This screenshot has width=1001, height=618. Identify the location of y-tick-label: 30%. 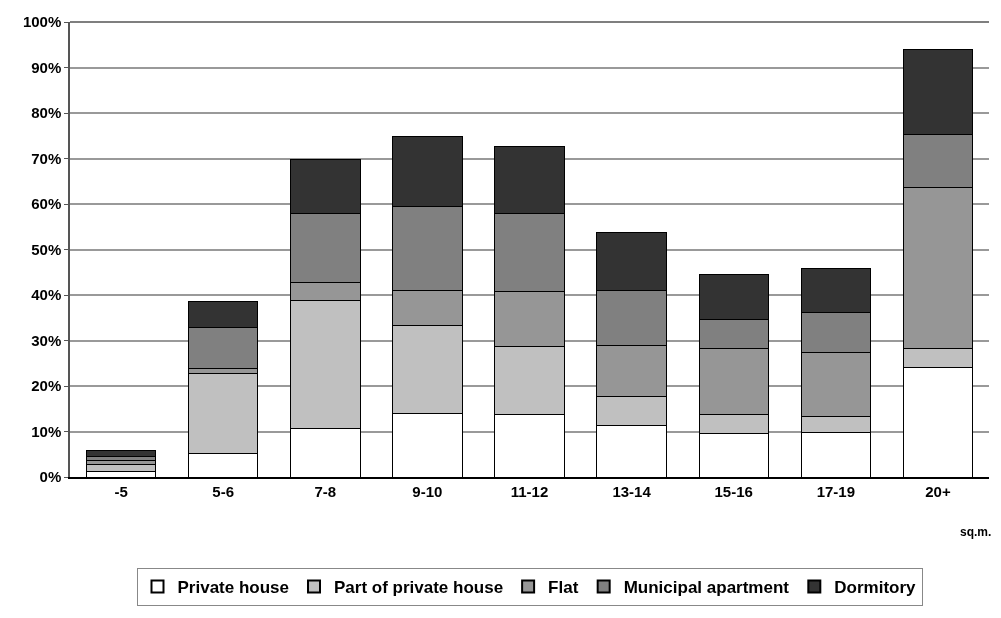
(46, 340).